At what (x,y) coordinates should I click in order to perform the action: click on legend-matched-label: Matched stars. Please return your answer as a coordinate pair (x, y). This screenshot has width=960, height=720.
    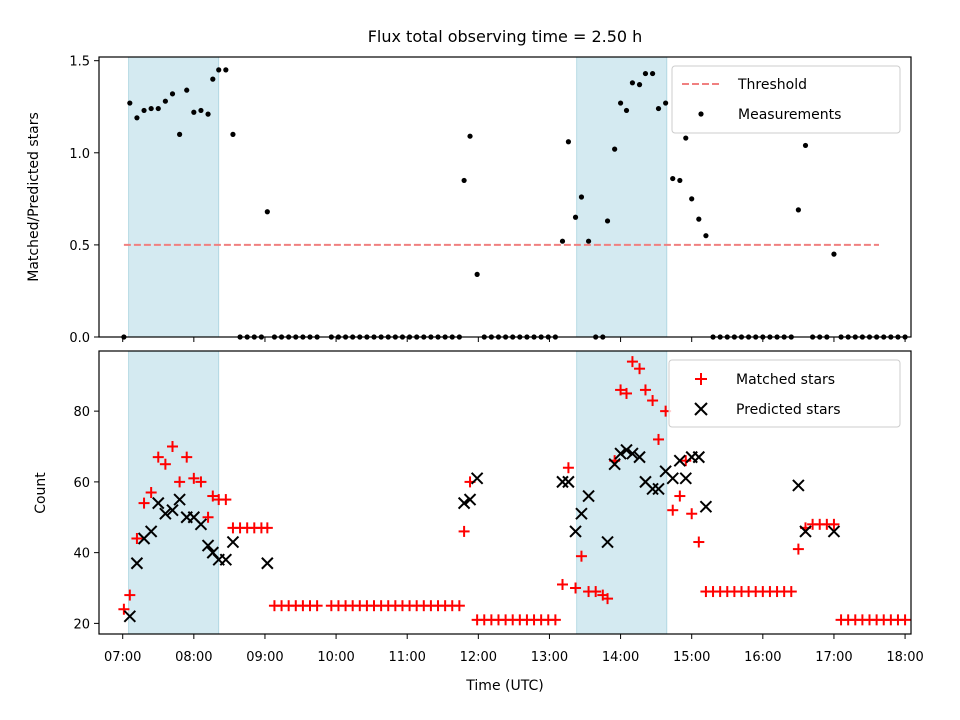
    Looking at the image, I should click on (785, 380).